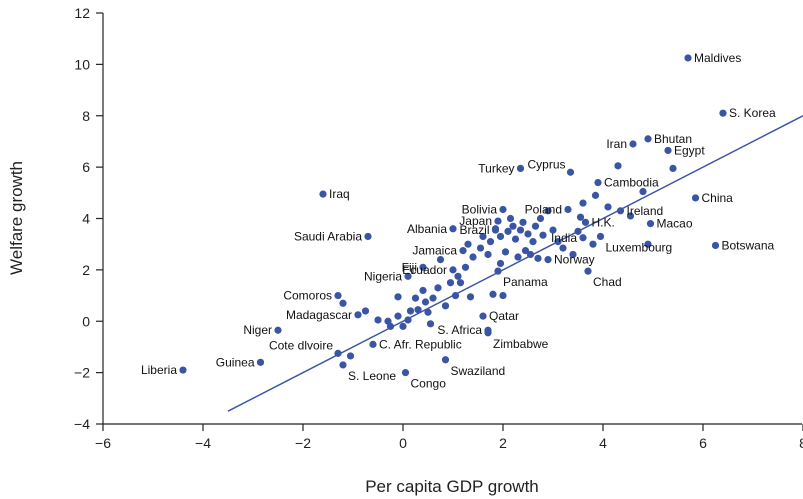 The image size is (803, 499). Describe the element at coordinates (203, 443) in the screenshot. I see `x-tick-label: −4` at that location.